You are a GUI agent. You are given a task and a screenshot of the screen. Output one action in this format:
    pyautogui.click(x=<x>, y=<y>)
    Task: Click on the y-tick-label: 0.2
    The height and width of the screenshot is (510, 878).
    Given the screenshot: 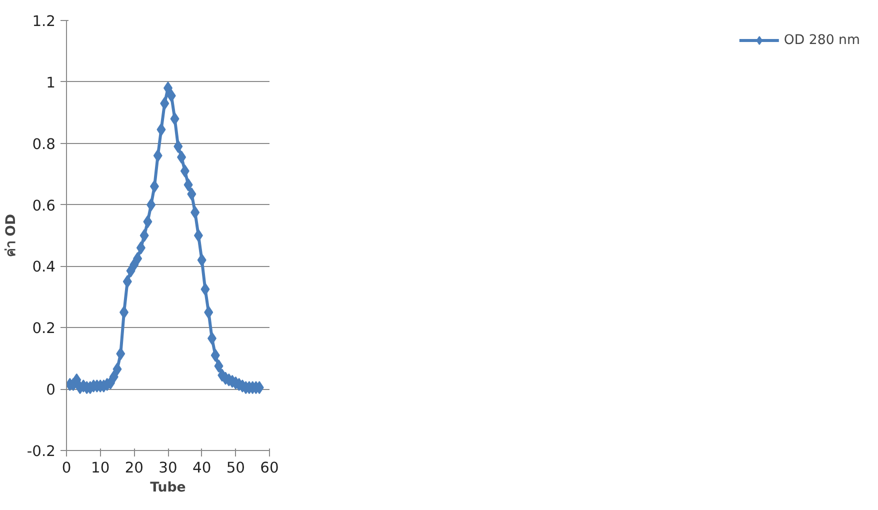 What is the action you would take?
    pyautogui.click(x=44, y=329)
    